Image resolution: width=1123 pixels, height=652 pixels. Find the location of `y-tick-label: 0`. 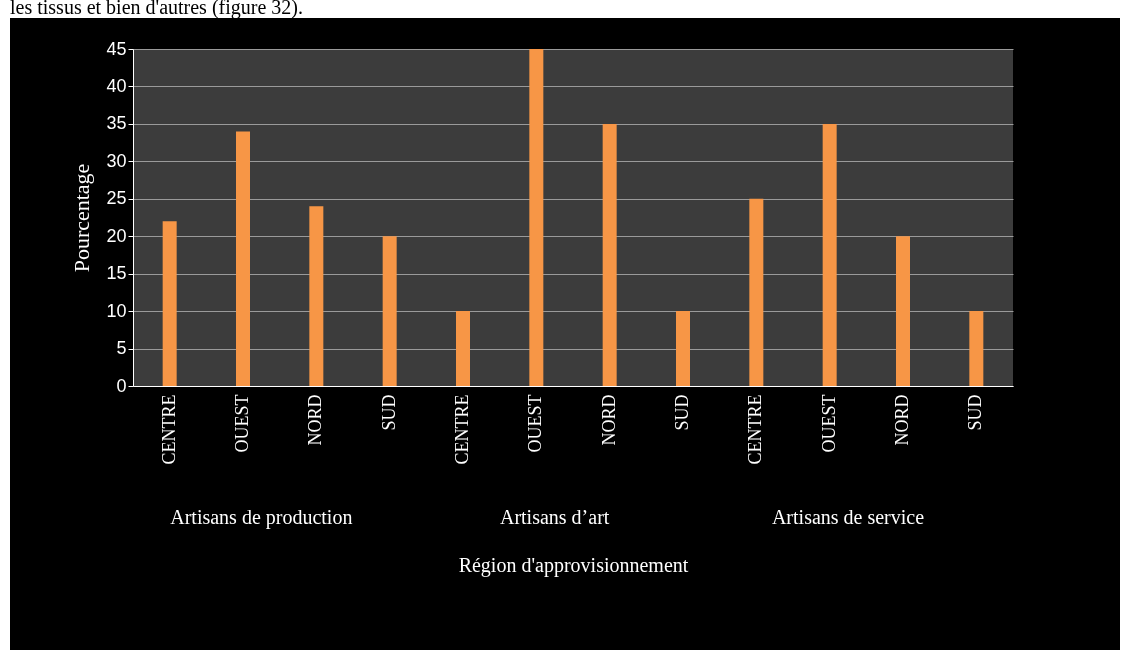

y-tick-label: 0 is located at coordinates (121, 385).